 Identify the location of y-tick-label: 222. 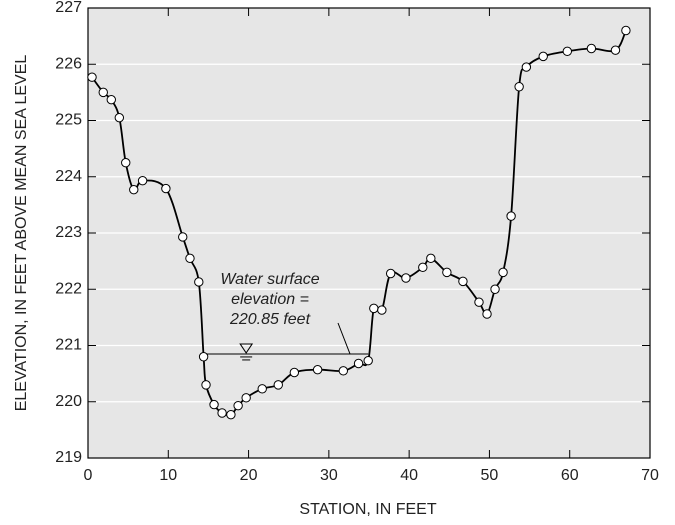
(68, 288).